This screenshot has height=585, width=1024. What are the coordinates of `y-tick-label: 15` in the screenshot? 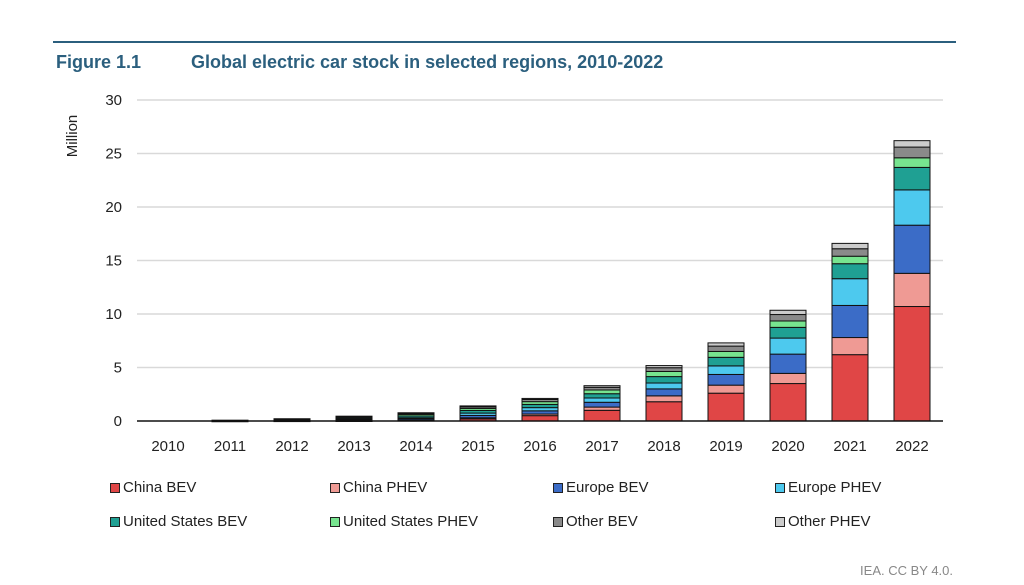 It's located at (113, 261).